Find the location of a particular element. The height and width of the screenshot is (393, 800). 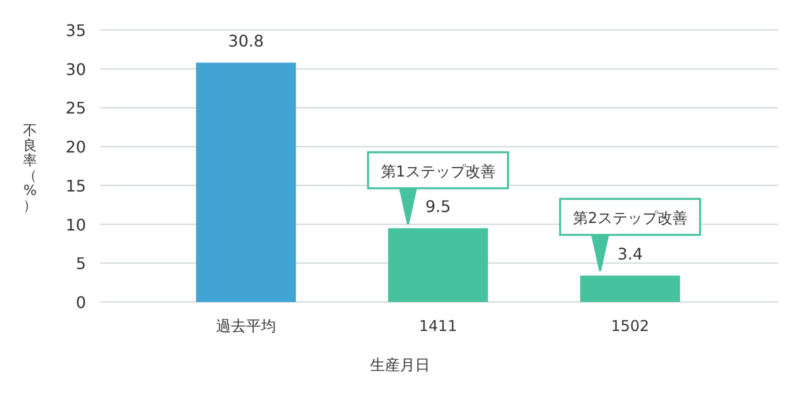

y-tick-label: 15 is located at coordinates (76, 186).